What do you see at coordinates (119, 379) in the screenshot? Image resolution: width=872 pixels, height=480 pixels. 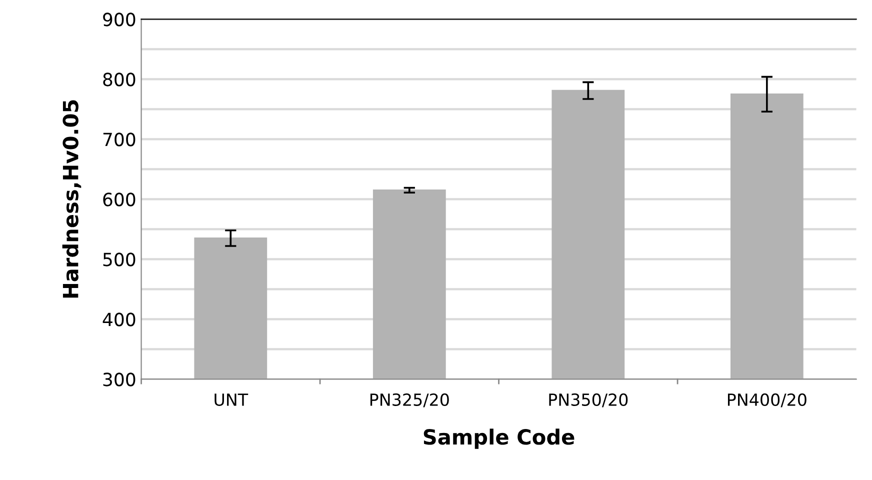 I see `y-tick-label: 300` at bounding box center [119, 379].